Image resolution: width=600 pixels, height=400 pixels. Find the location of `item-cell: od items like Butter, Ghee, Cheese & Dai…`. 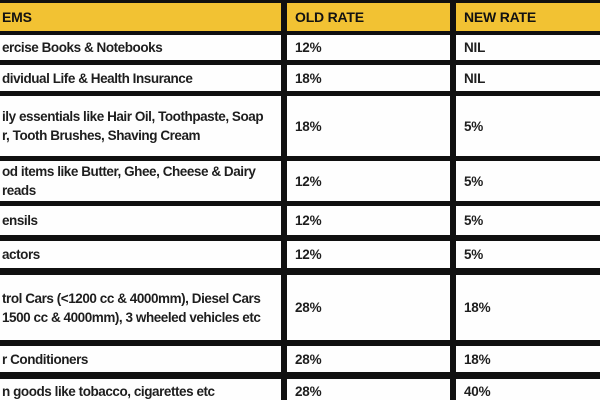

item-cell: od items like Butter, Ghee, Cheese & Dai… is located at coordinates (140, 181).